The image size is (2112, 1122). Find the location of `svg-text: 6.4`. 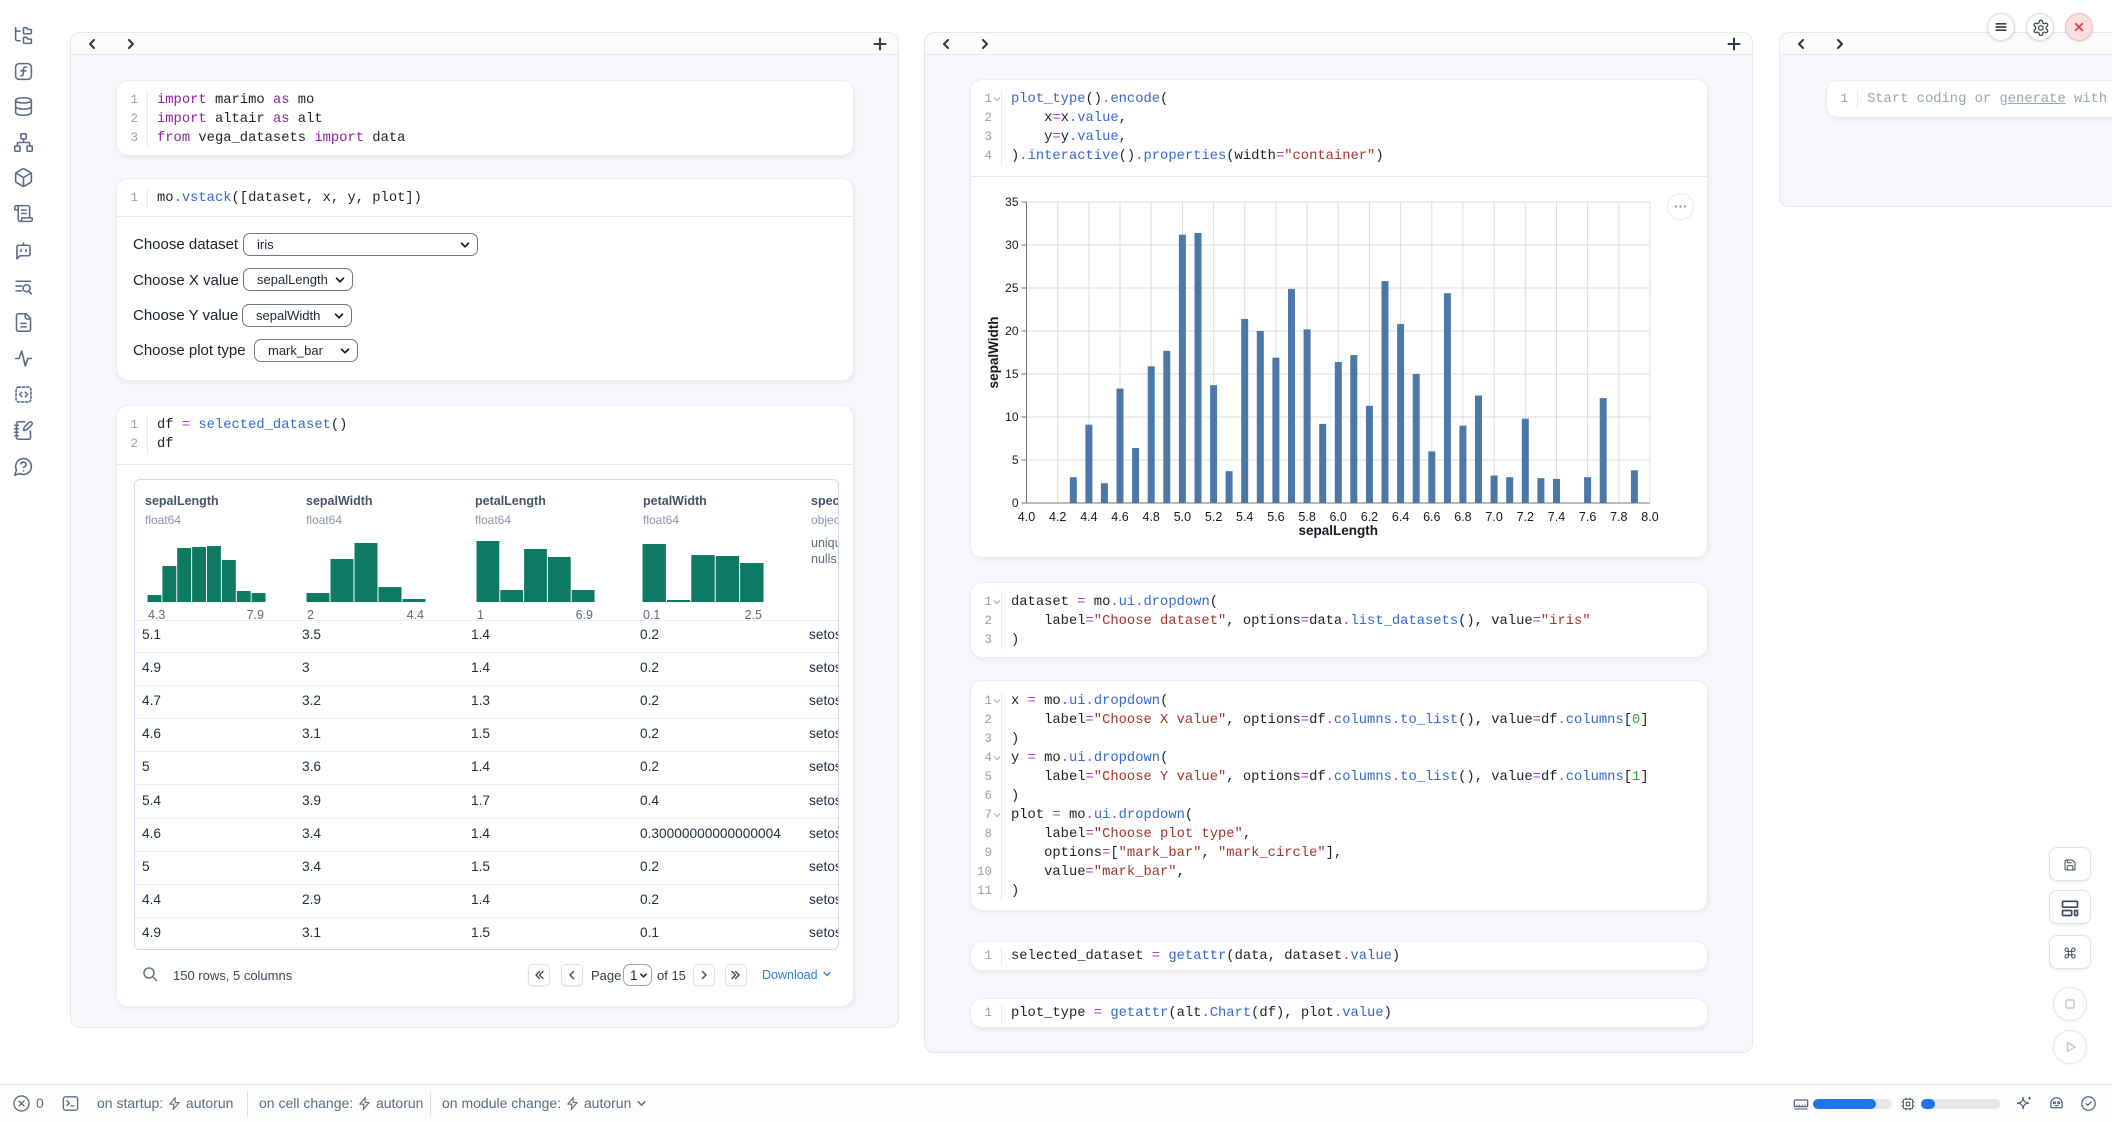

svg-text: 6.4 is located at coordinates (1400, 517).